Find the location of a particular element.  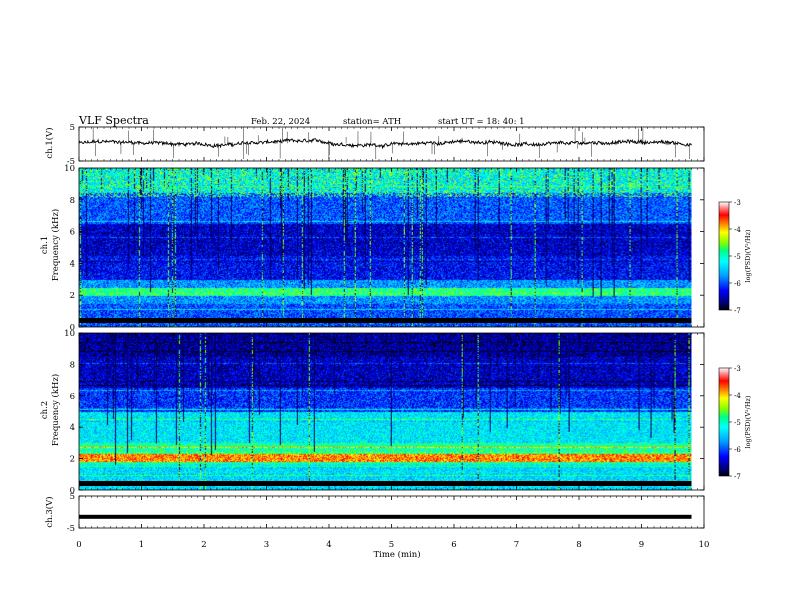

start-time-label: start UT = 18: 40: 1 is located at coordinates (481, 122).